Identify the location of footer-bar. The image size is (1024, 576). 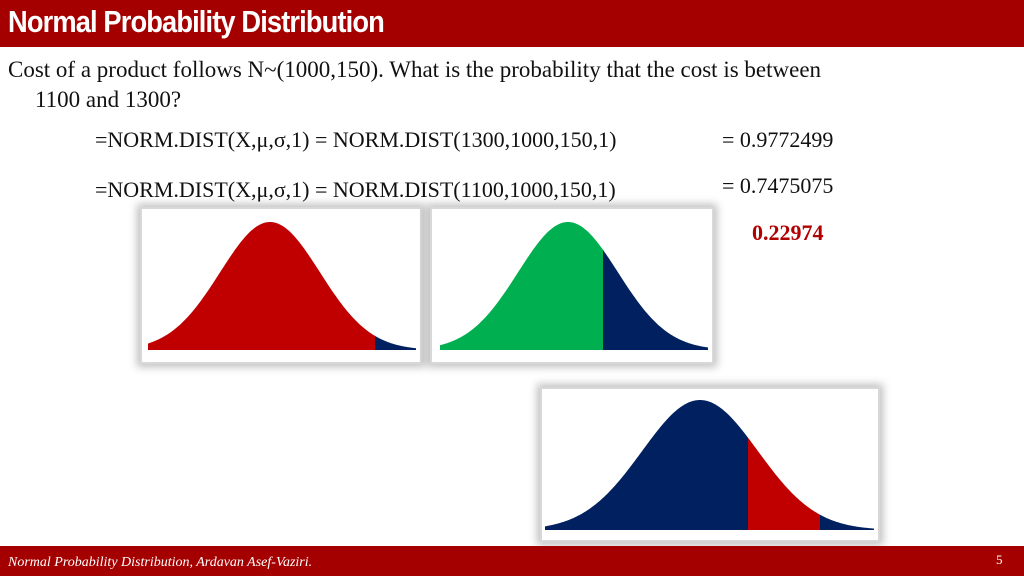
(512, 561).